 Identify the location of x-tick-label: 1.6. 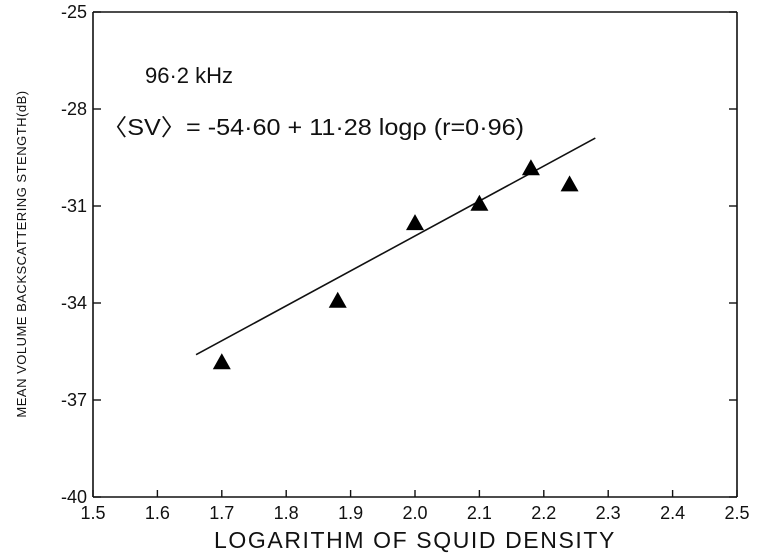
(157, 513).